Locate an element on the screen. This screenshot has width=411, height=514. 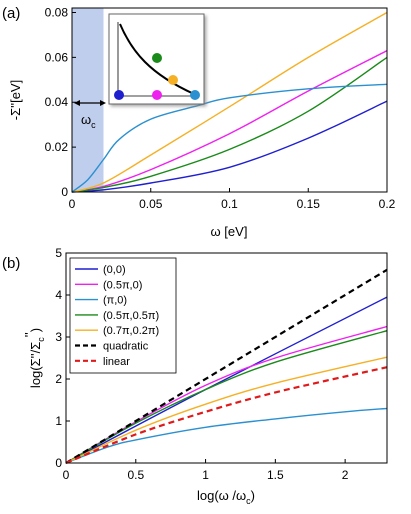
panel-b-ylabel: log(Σ''/Σc'') is located at coordinates (34, 358).